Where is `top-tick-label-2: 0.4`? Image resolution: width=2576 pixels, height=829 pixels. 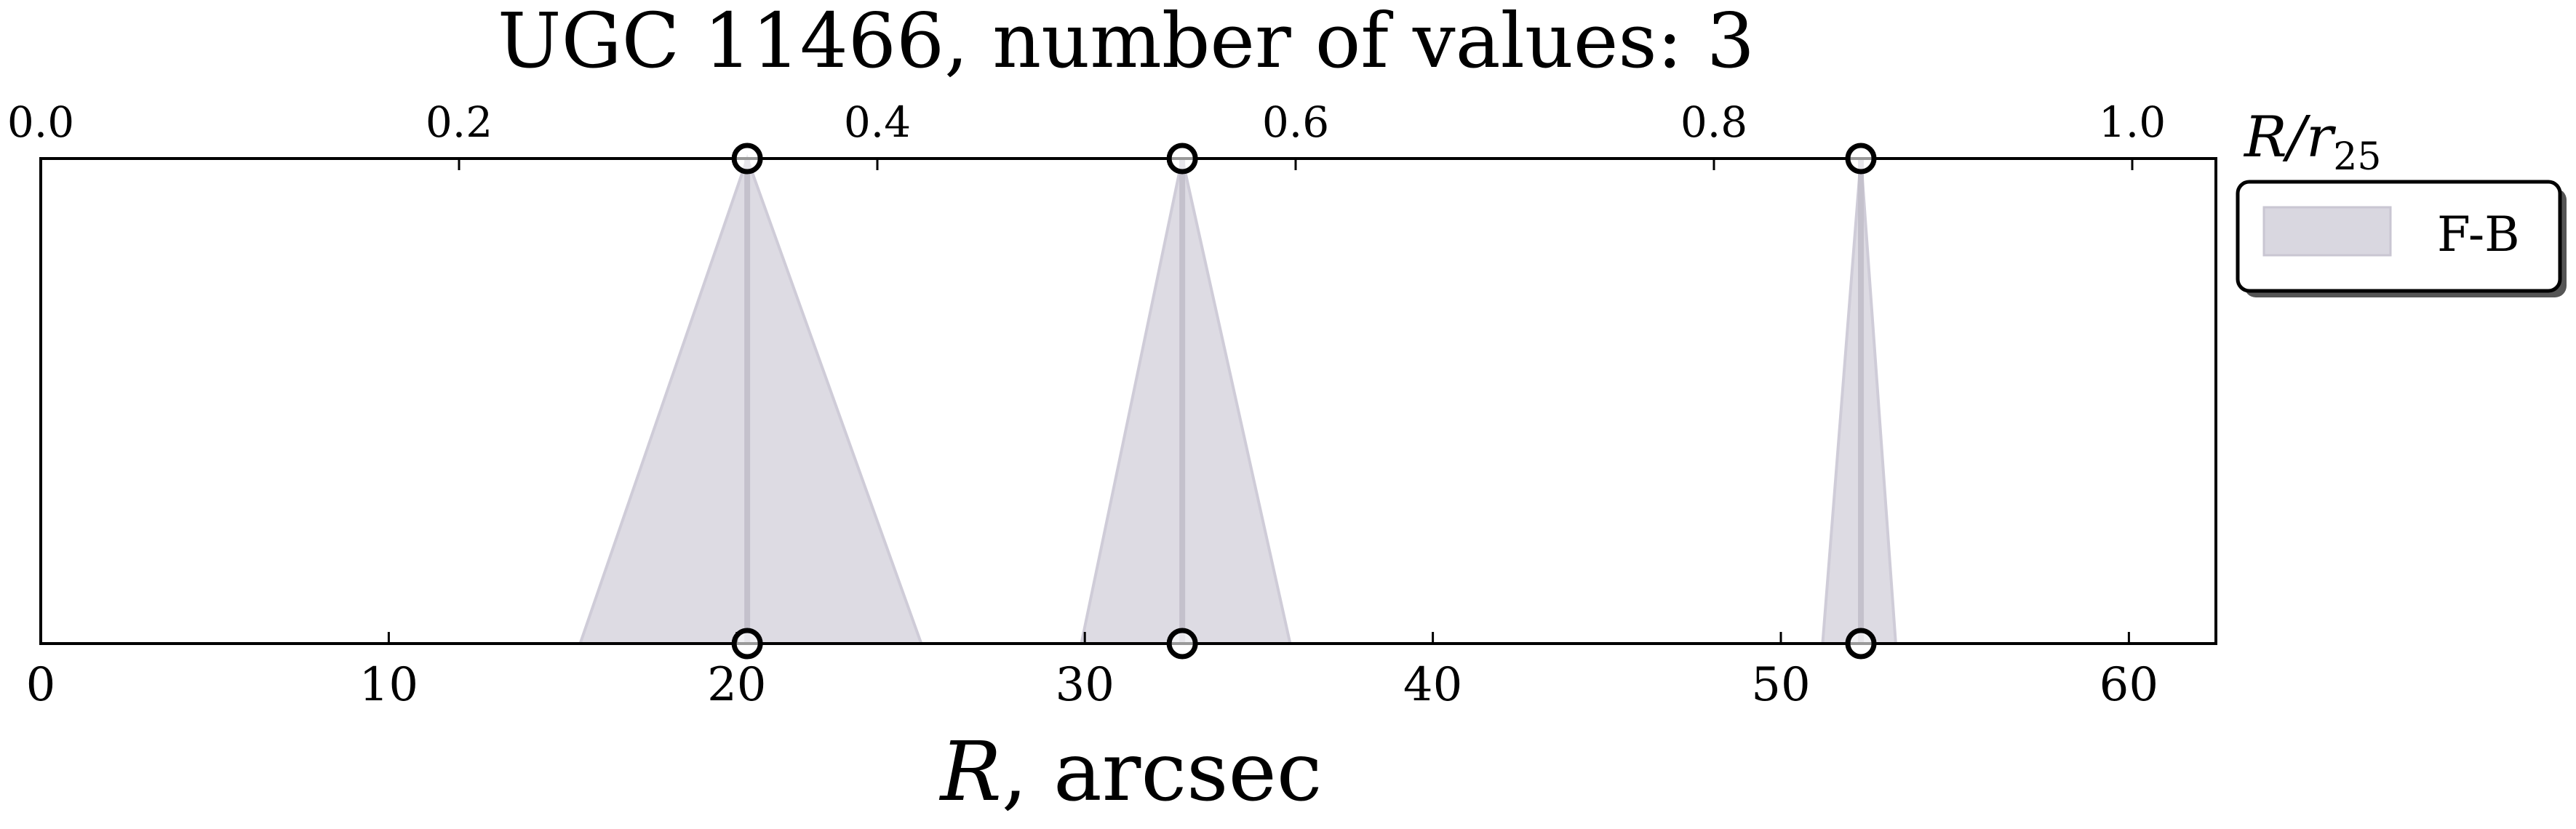 top-tick-label-2: 0.4 is located at coordinates (877, 122).